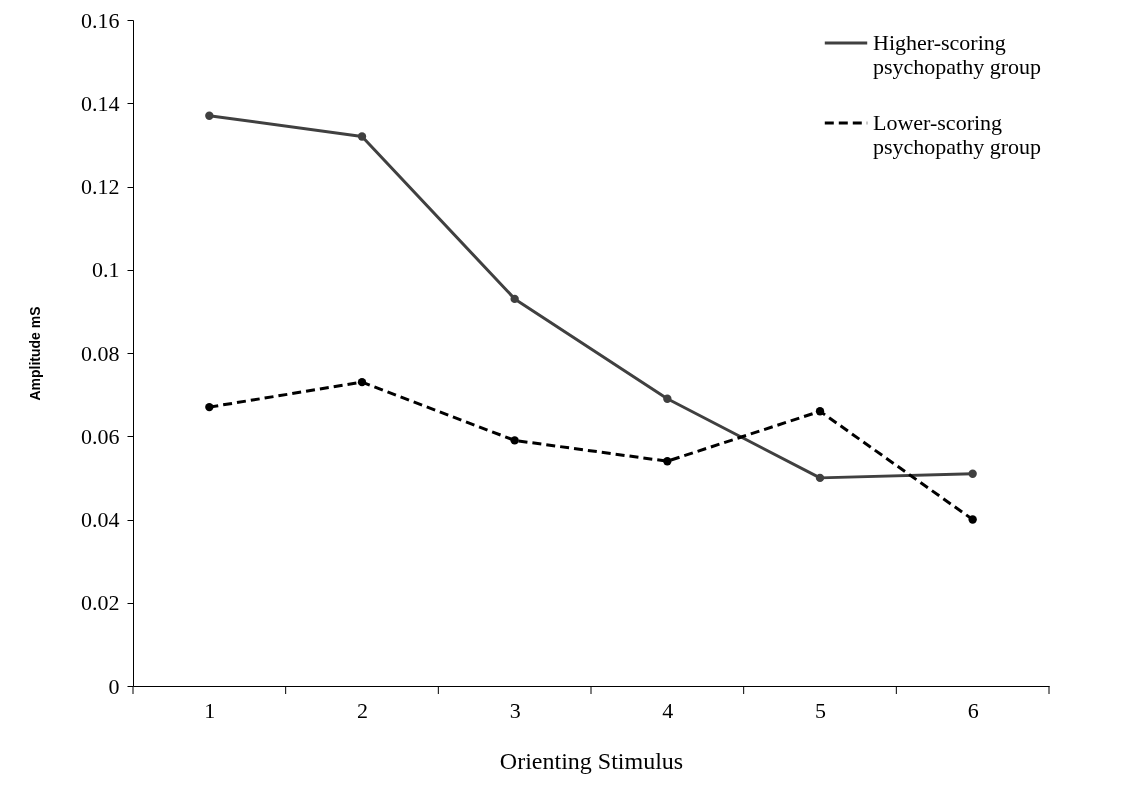 The width and height of the screenshot is (1127, 808). Describe the element at coordinates (35, 353) in the screenshot. I see `y-axis-title: Amplitude mS` at that location.